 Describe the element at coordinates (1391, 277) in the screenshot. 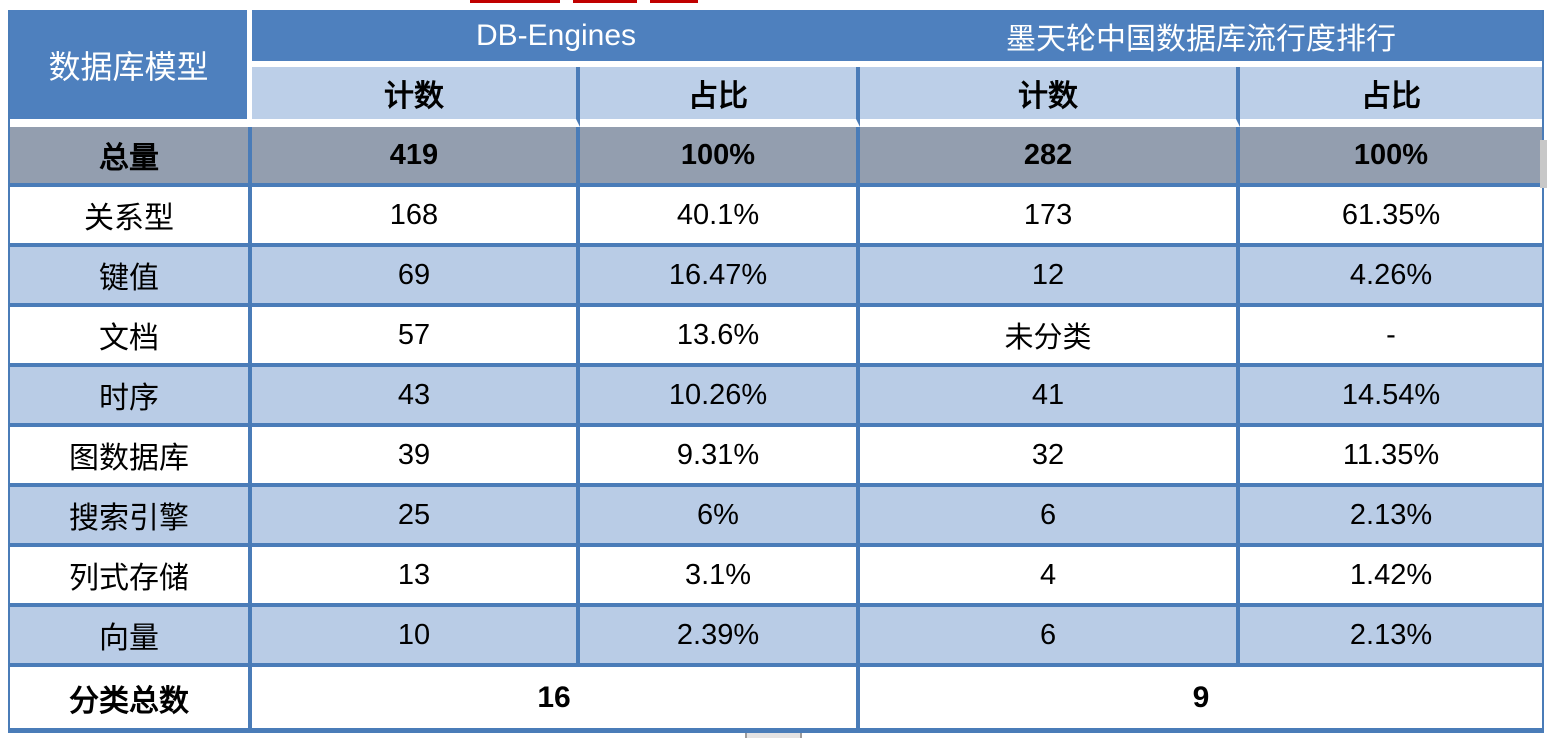

I see `mtl-share-cell: 4.26%` at that location.